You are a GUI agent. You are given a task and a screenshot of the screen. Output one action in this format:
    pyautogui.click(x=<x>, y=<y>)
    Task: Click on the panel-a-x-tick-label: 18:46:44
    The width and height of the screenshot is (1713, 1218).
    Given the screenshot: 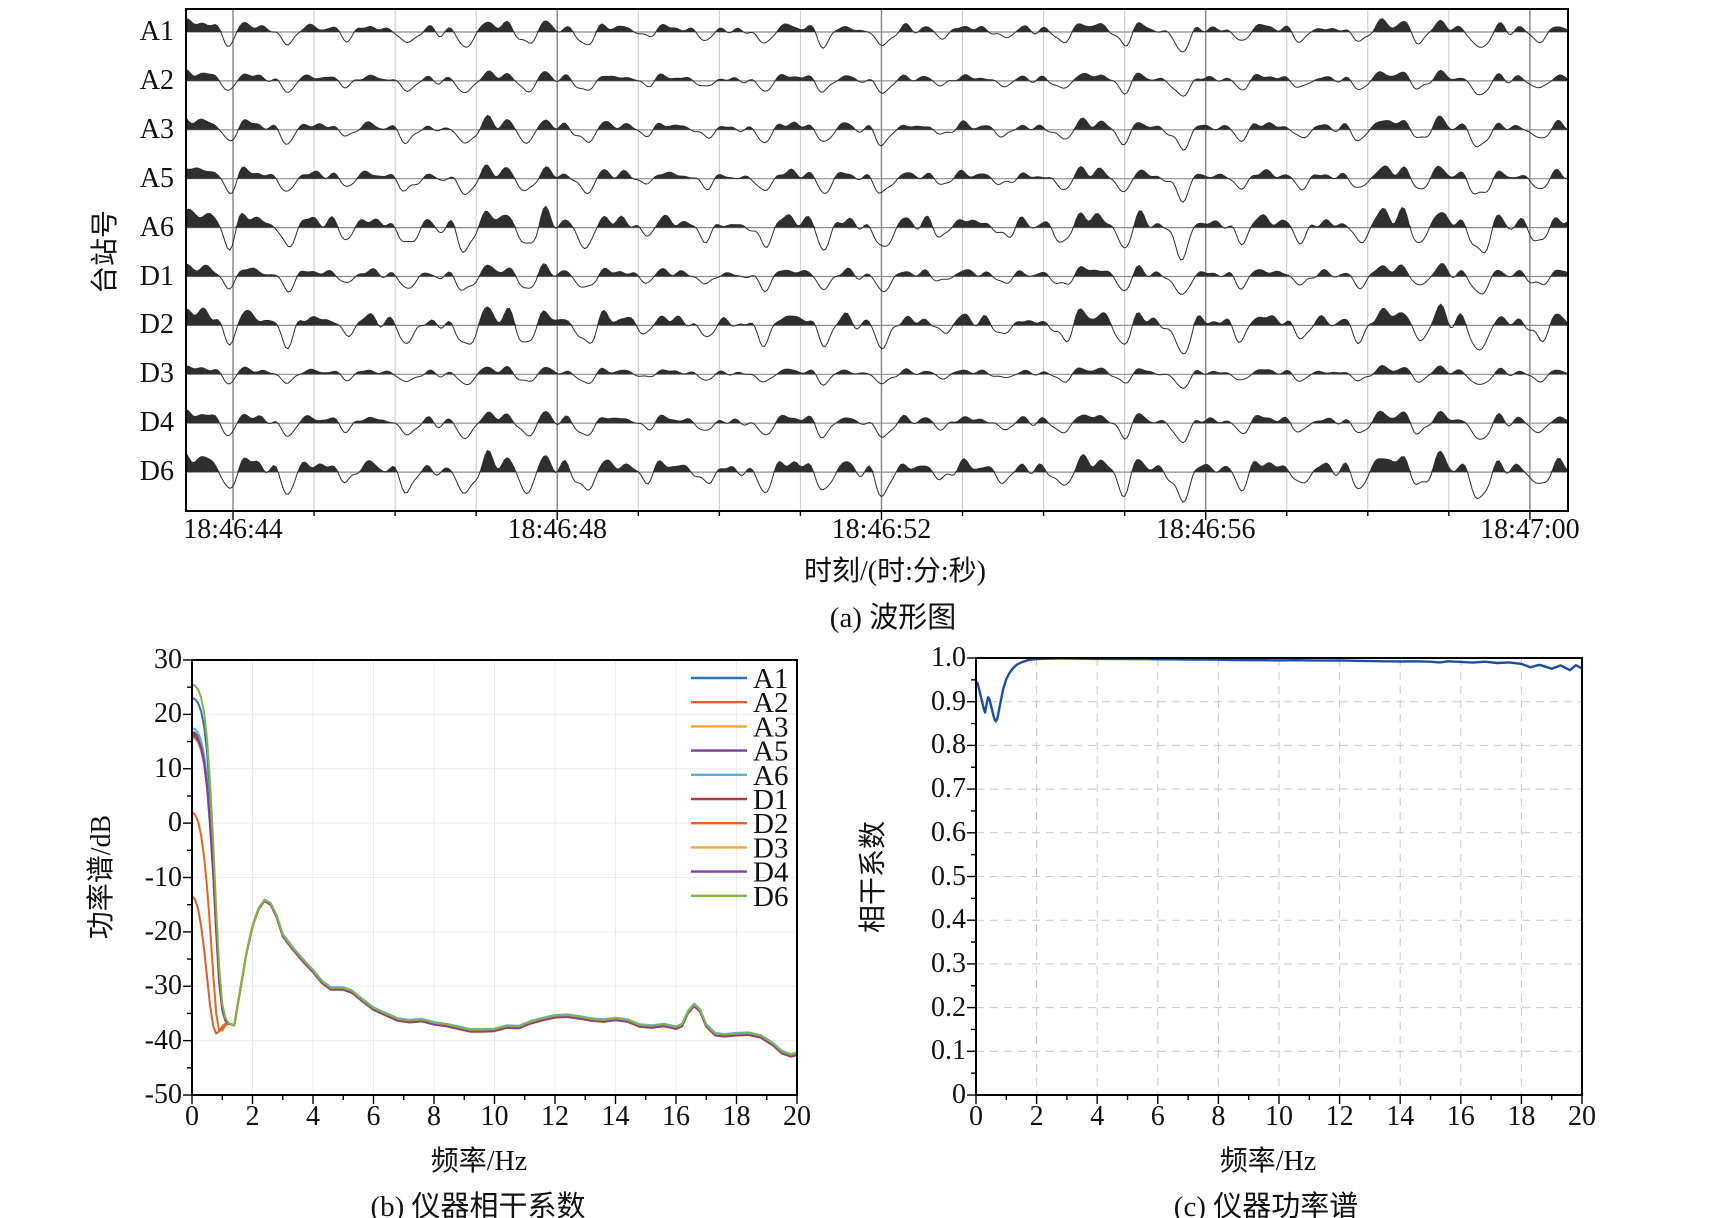 What is the action you would take?
    pyautogui.click(x=233, y=529)
    